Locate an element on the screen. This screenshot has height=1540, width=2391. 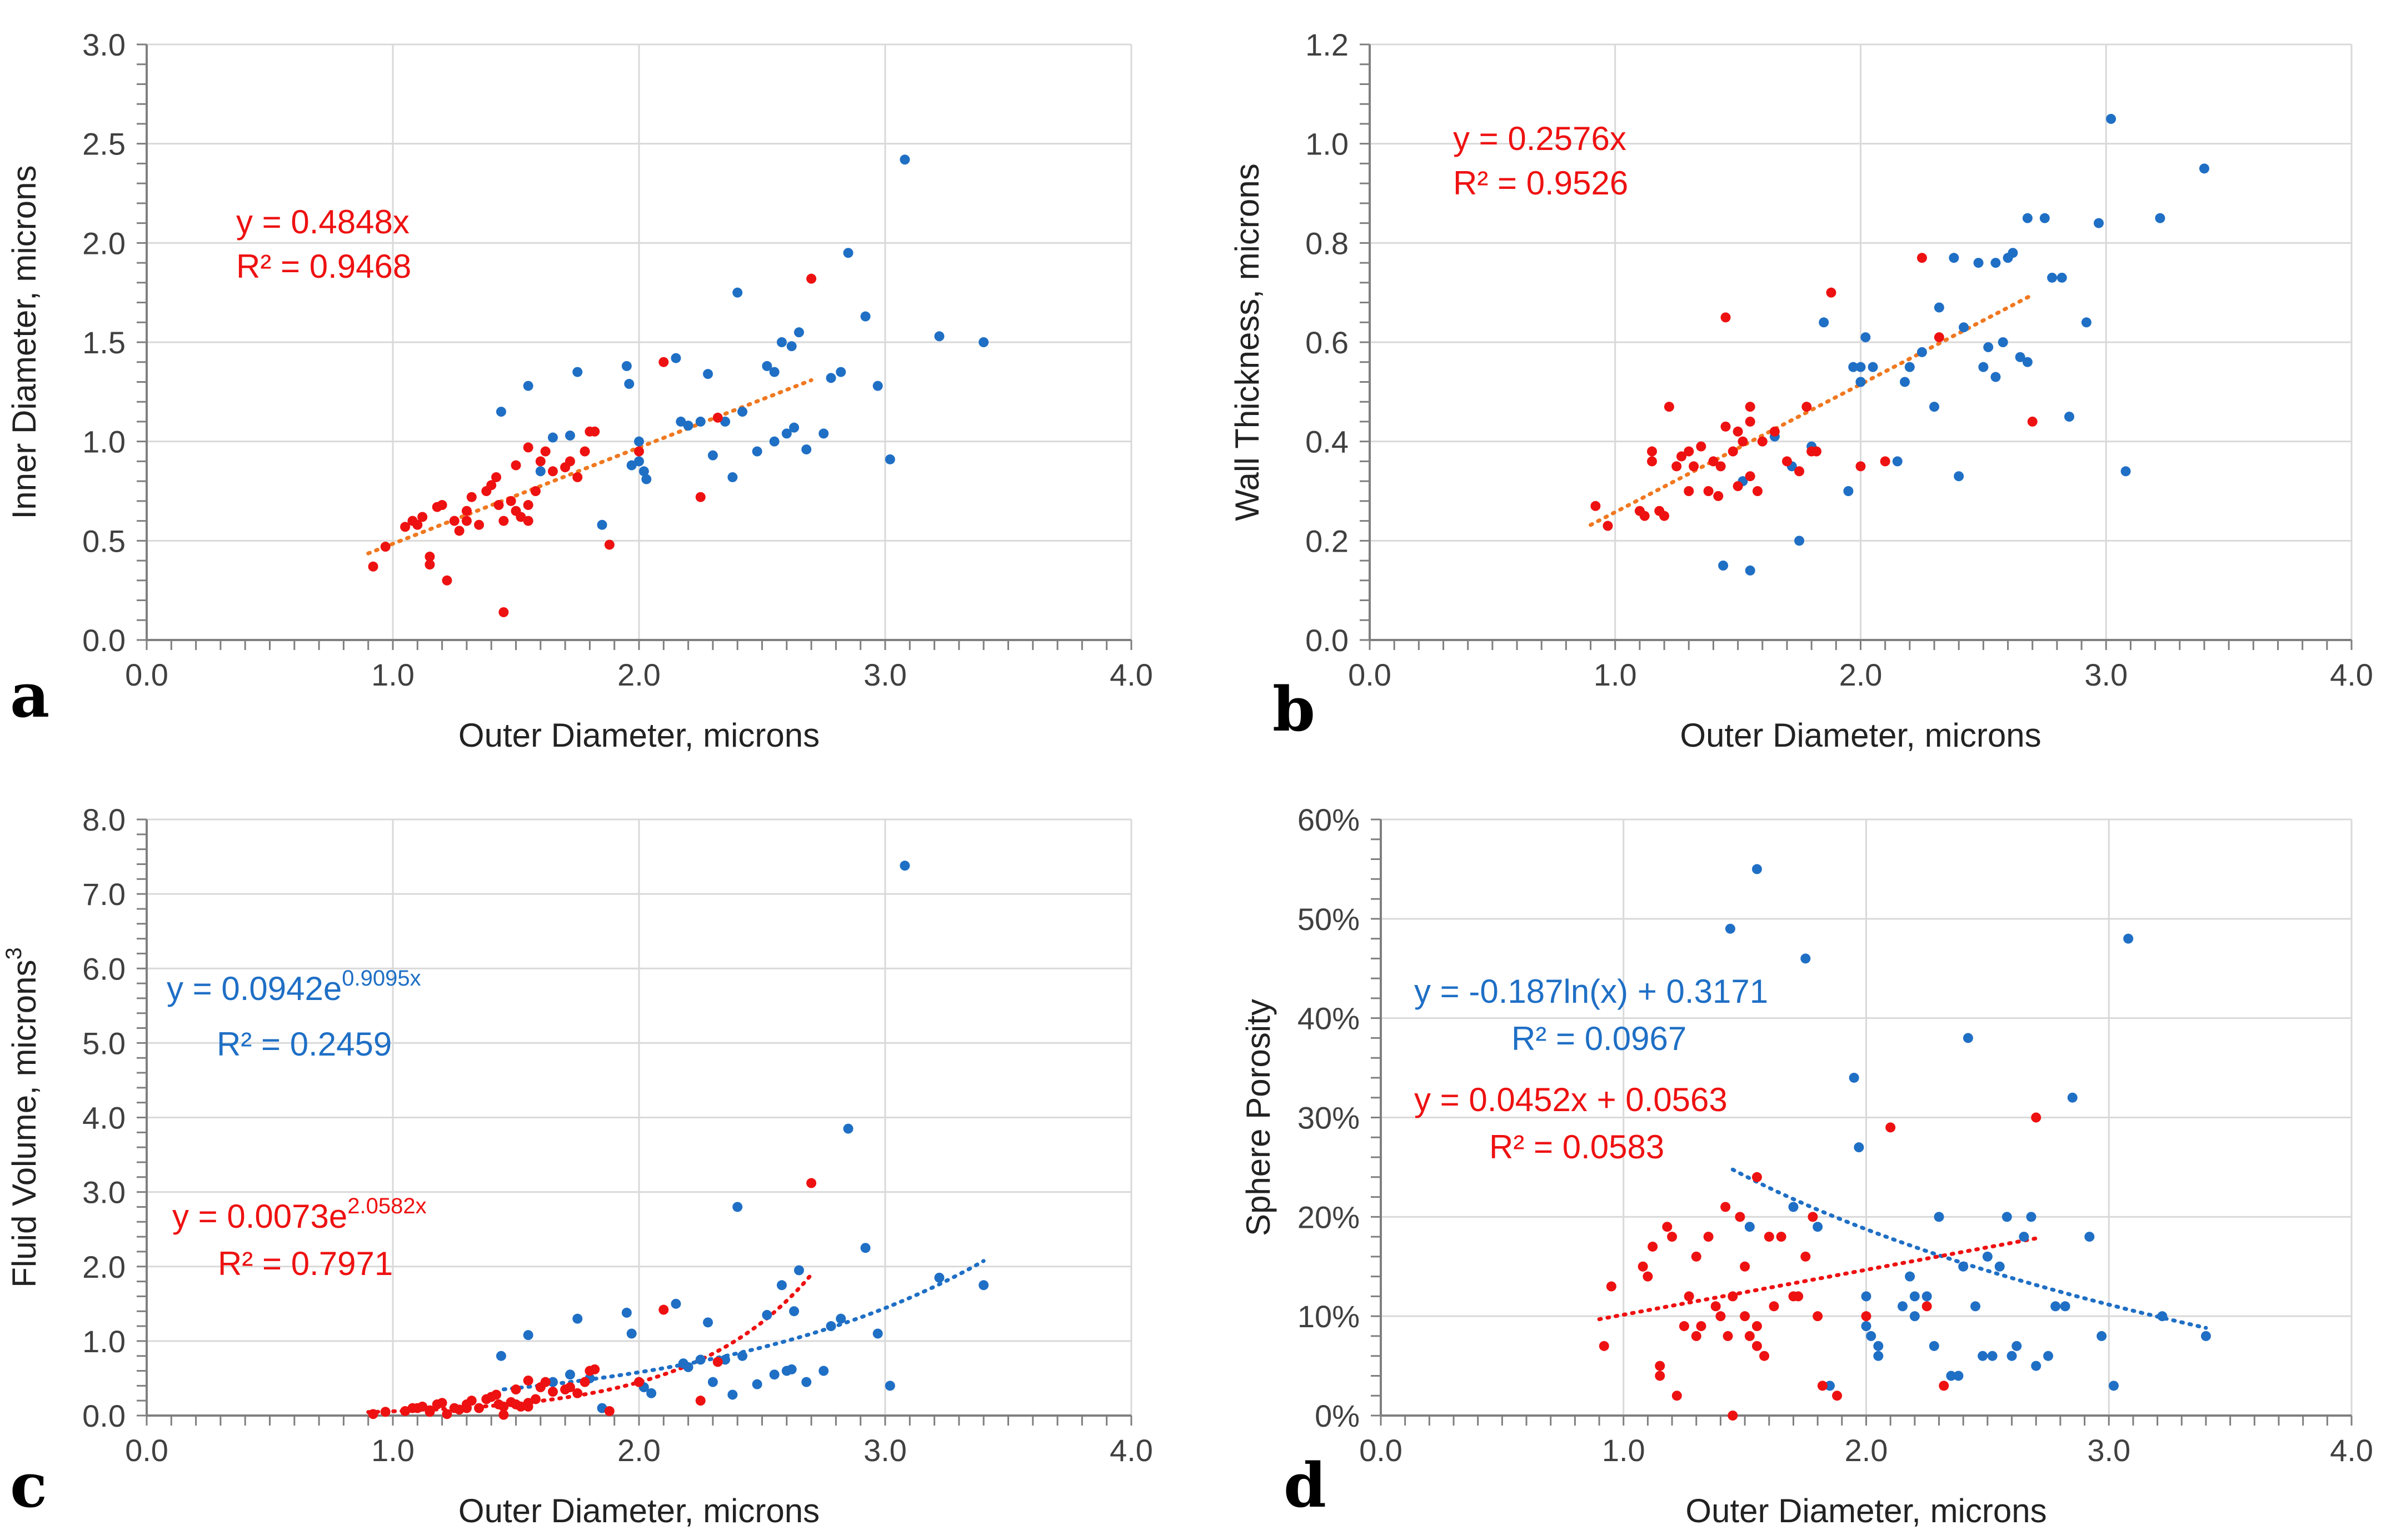
x-tick-label: 3.0 is located at coordinates (2106, 675).